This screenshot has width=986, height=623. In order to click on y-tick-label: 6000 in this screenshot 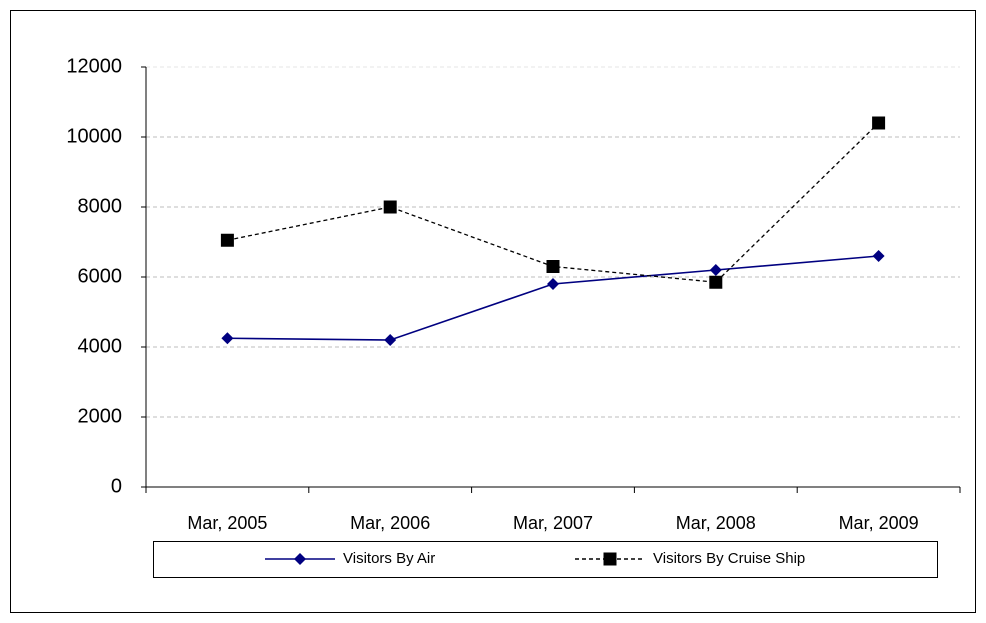, I will do `click(100, 276)`.